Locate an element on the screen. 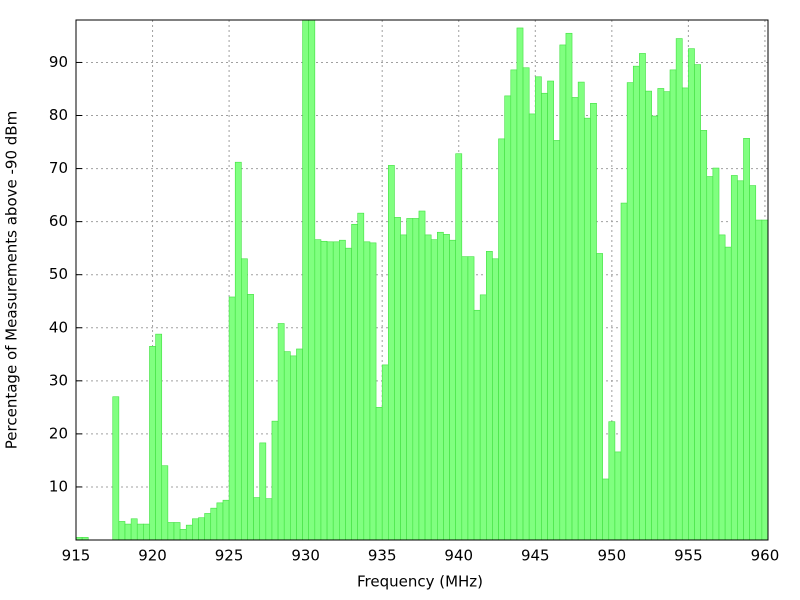  x-tick-label: 935 is located at coordinates (382, 556).